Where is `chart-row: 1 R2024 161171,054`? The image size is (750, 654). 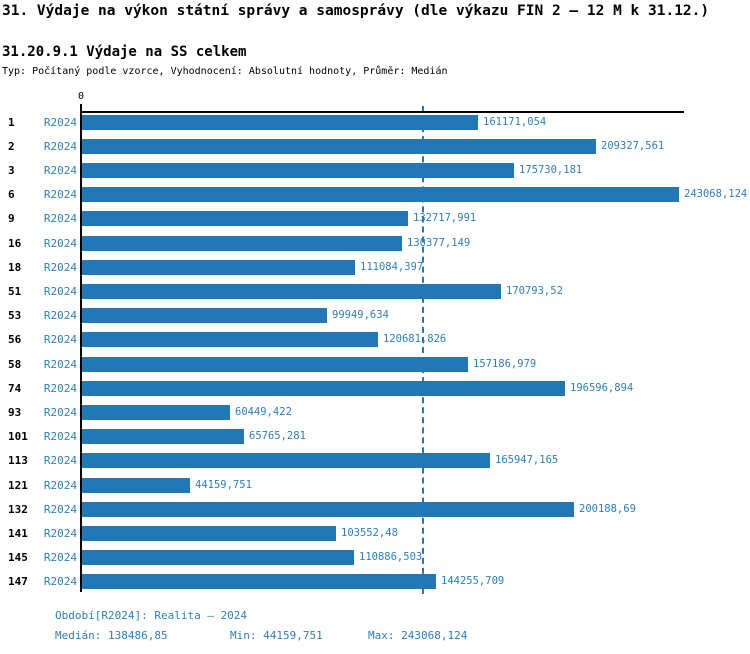 chart-row: 1 R2024 161171,054 is located at coordinates (375, 125).